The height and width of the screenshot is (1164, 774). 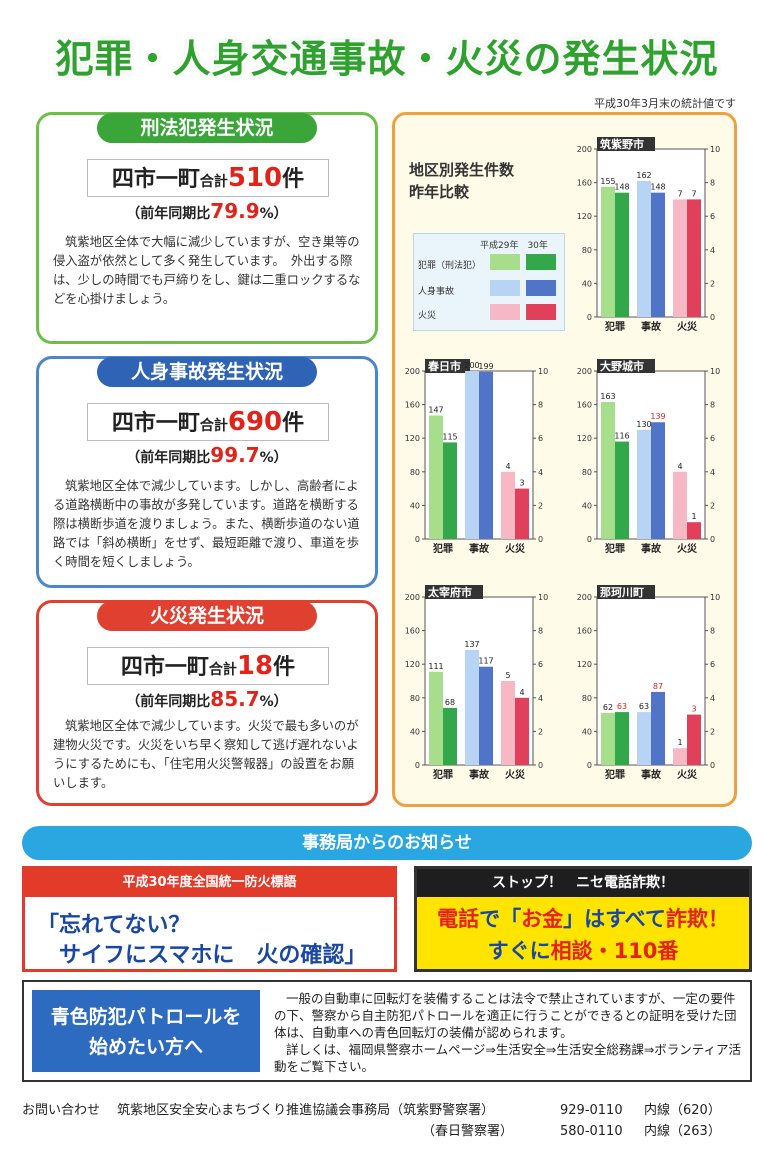 What do you see at coordinates (273, 458) in the screenshot?
I see `traffic-ratio-suffix: %）` at bounding box center [273, 458].